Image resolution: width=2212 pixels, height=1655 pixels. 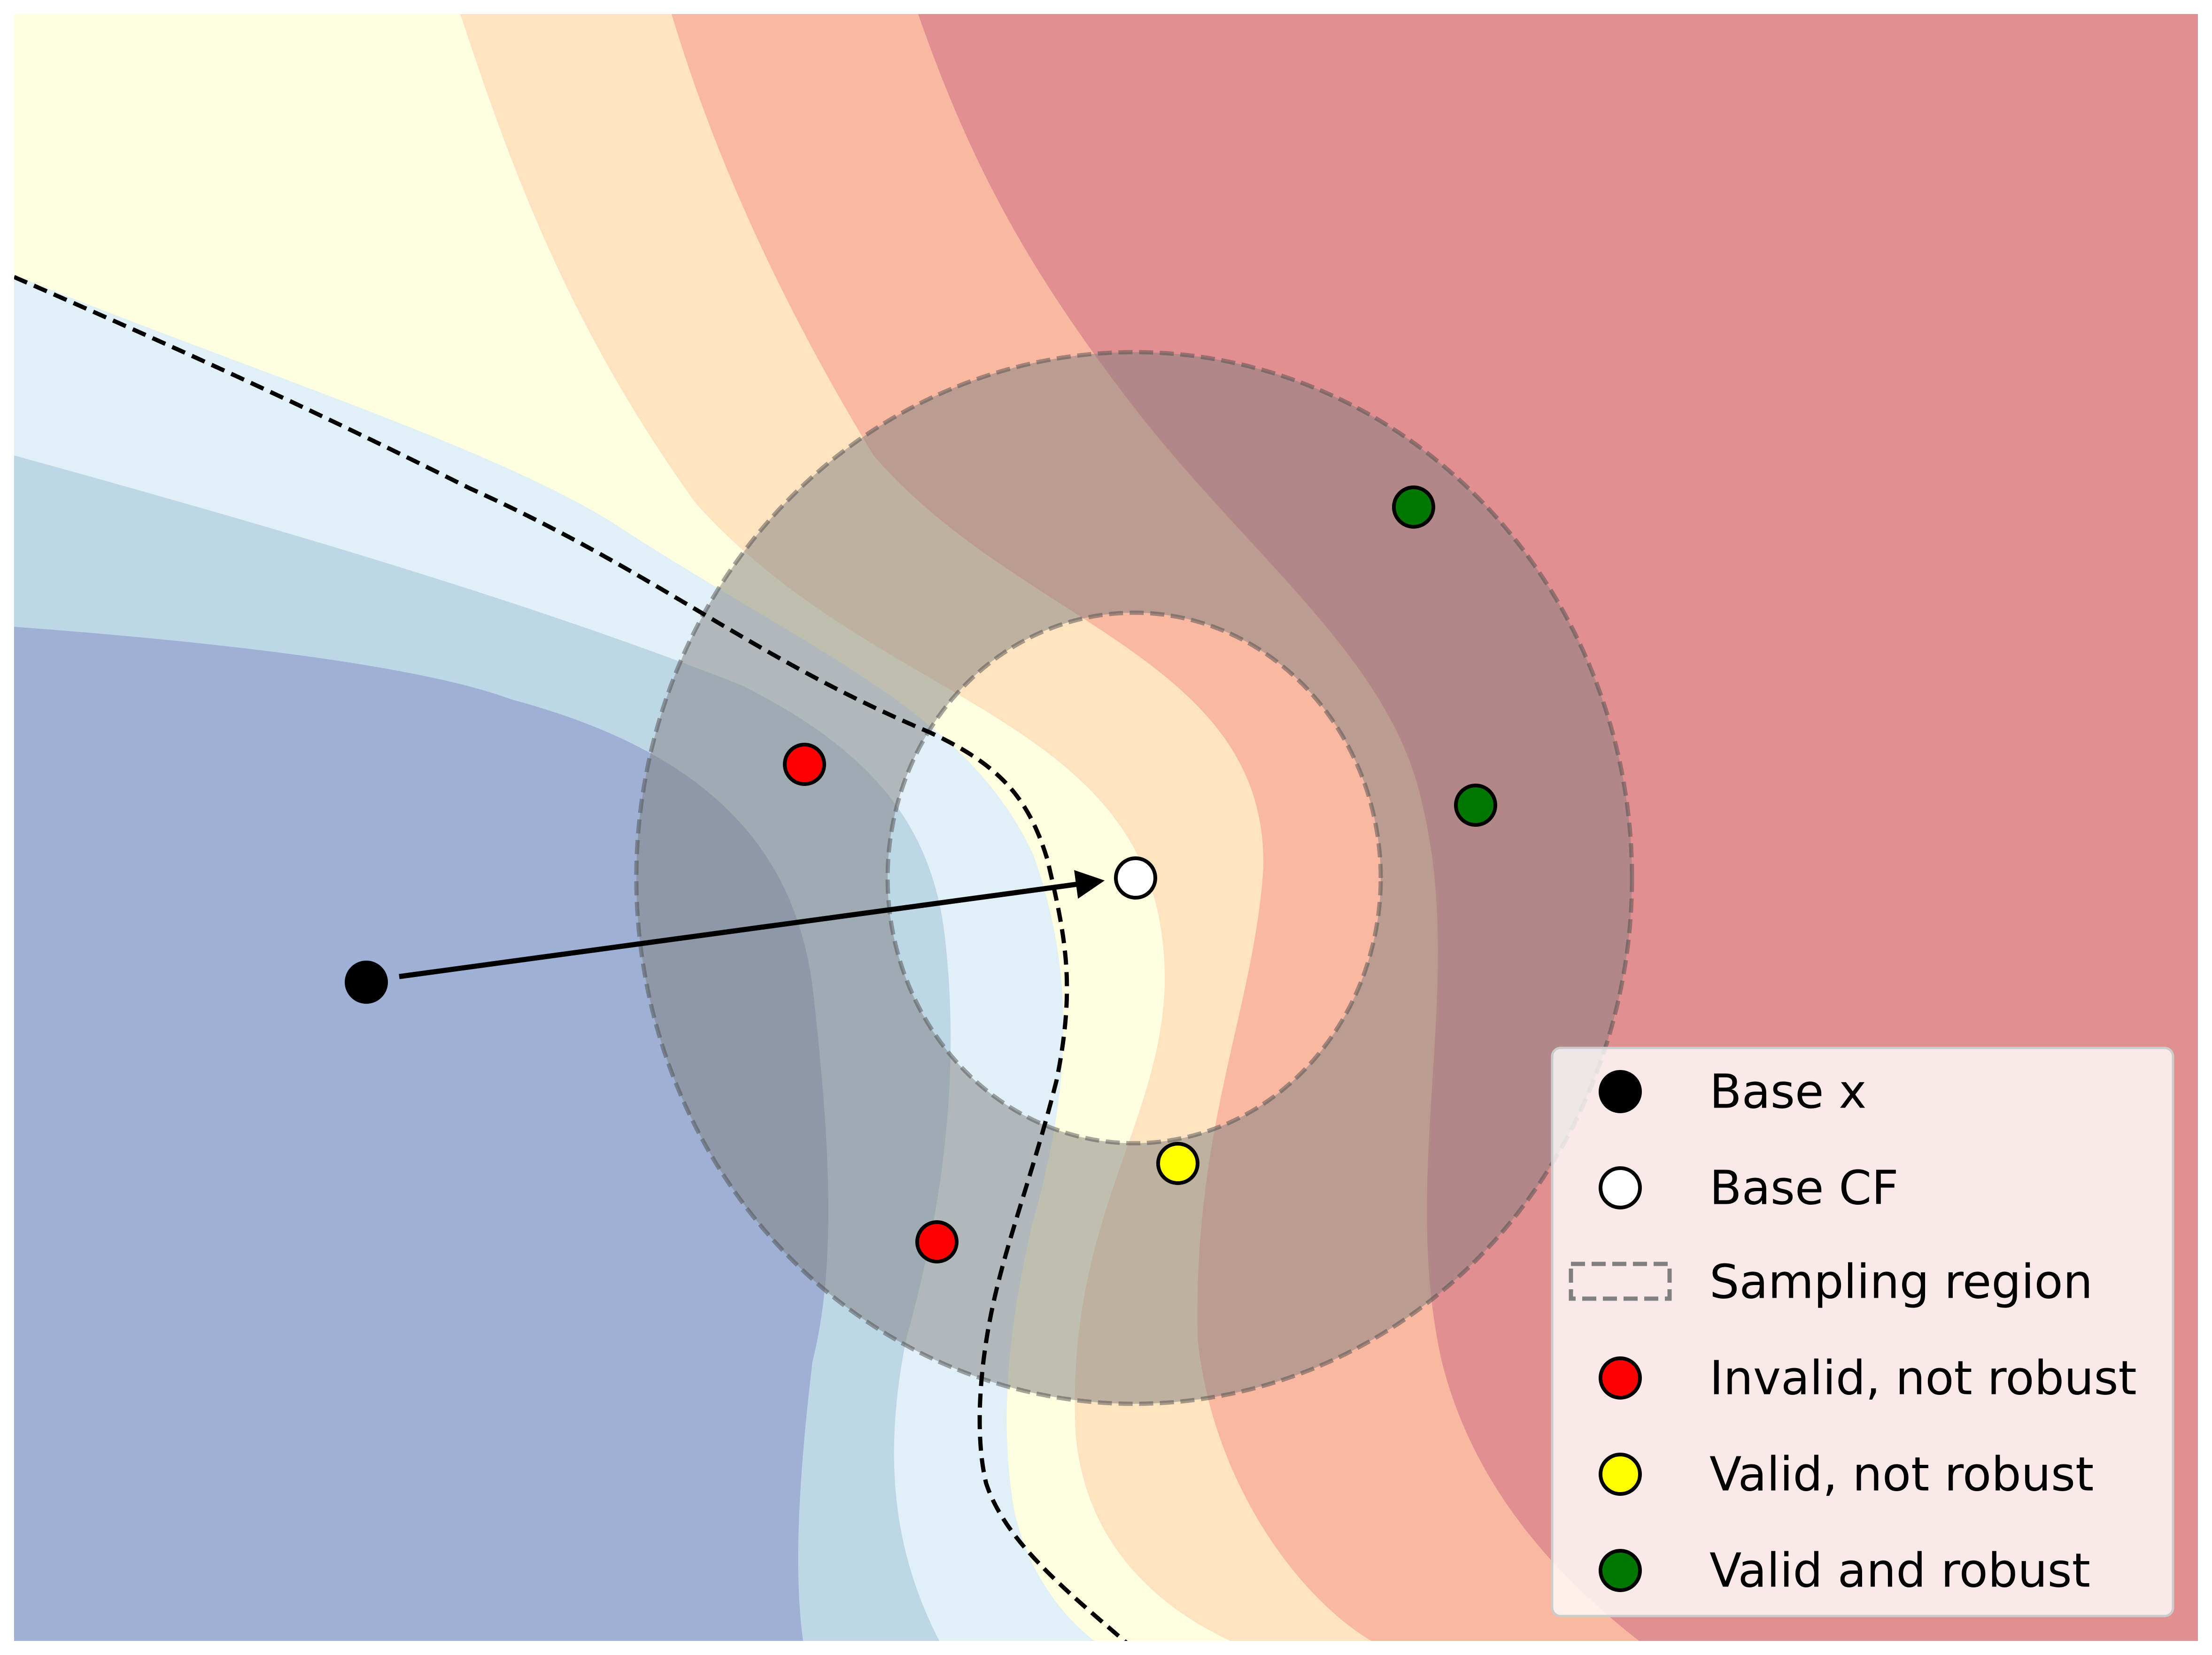 I want to click on legend-label-invalid: Invalid, not robust, so click(x=1923, y=1378).